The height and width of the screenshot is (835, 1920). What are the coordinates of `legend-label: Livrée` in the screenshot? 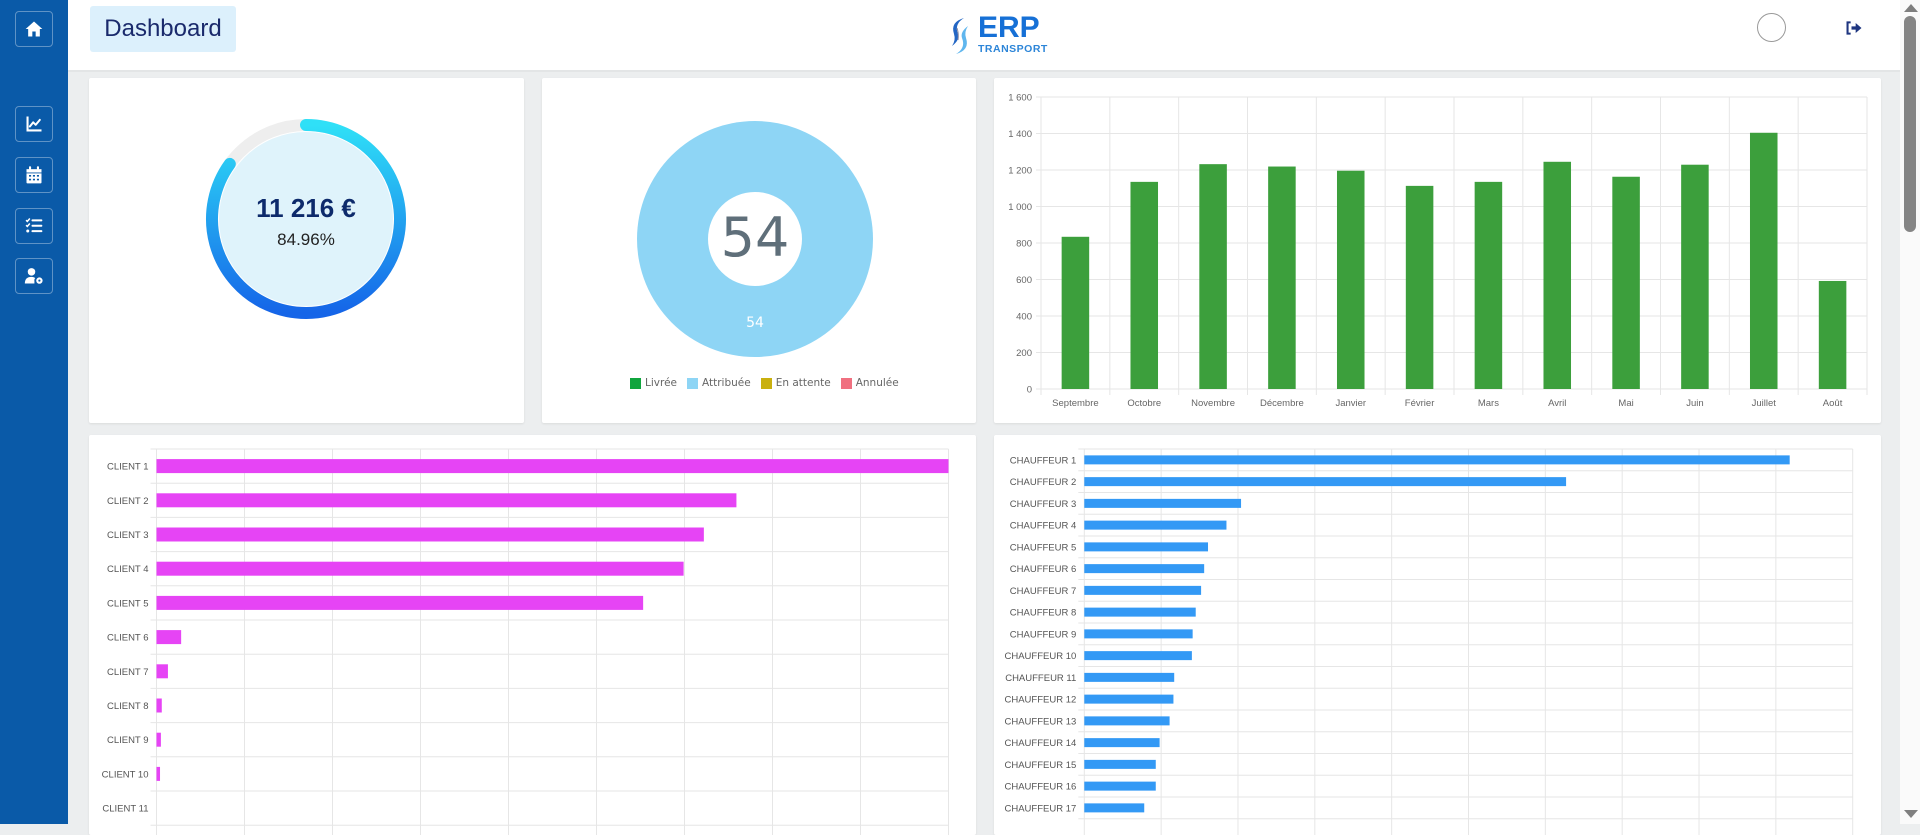 It's located at (661, 383).